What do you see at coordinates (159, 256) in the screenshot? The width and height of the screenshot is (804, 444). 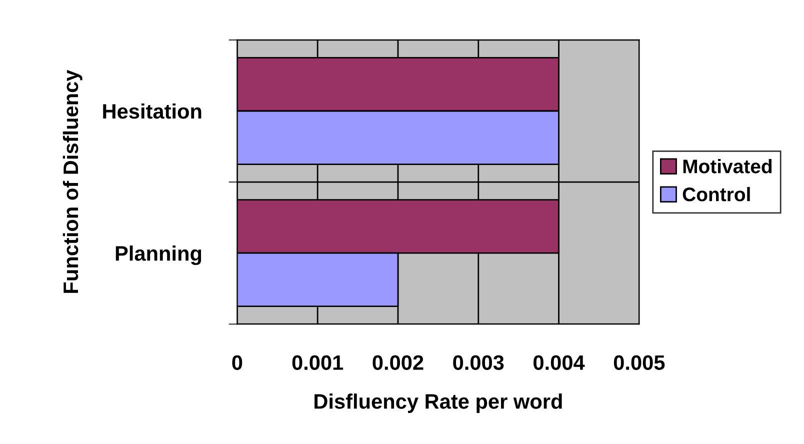 I see `y-tick-label: Planning` at bounding box center [159, 256].